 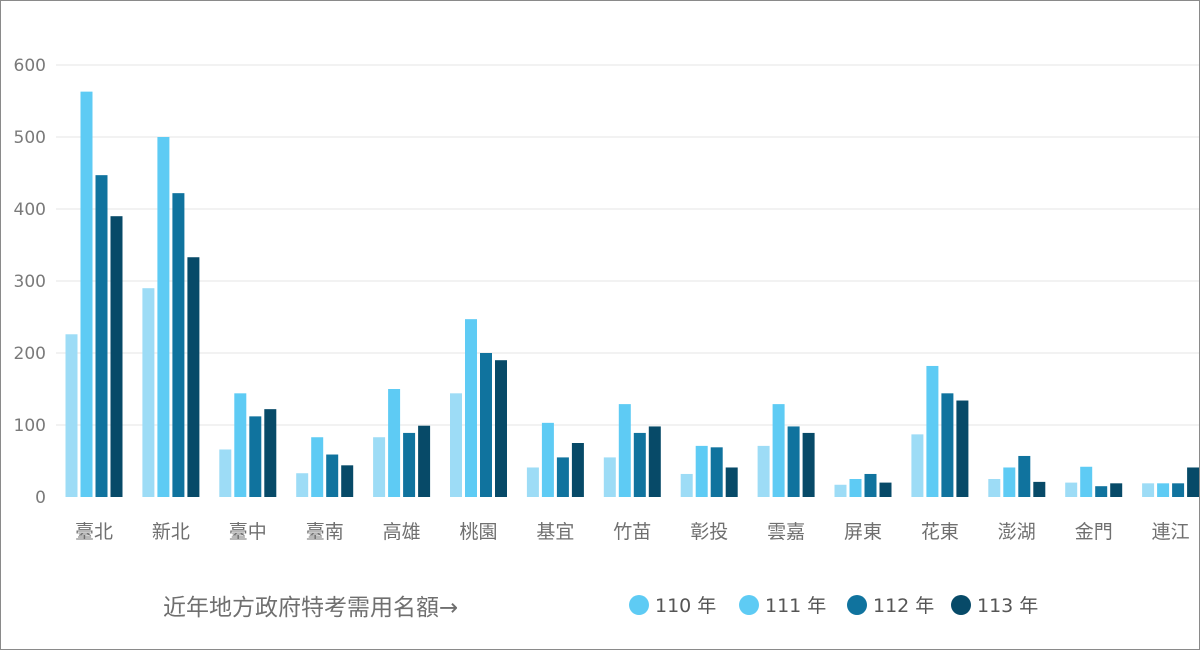 What do you see at coordinates (786, 532) in the screenshot?
I see `x-category-label: 雲嘉` at bounding box center [786, 532].